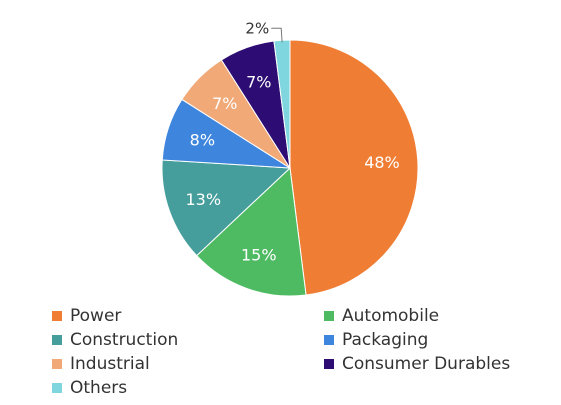 This screenshot has height=405, width=561. What do you see at coordinates (258, 81) in the screenshot?
I see `slice-label-consumer-durables: 7%` at bounding box center [258, 81].